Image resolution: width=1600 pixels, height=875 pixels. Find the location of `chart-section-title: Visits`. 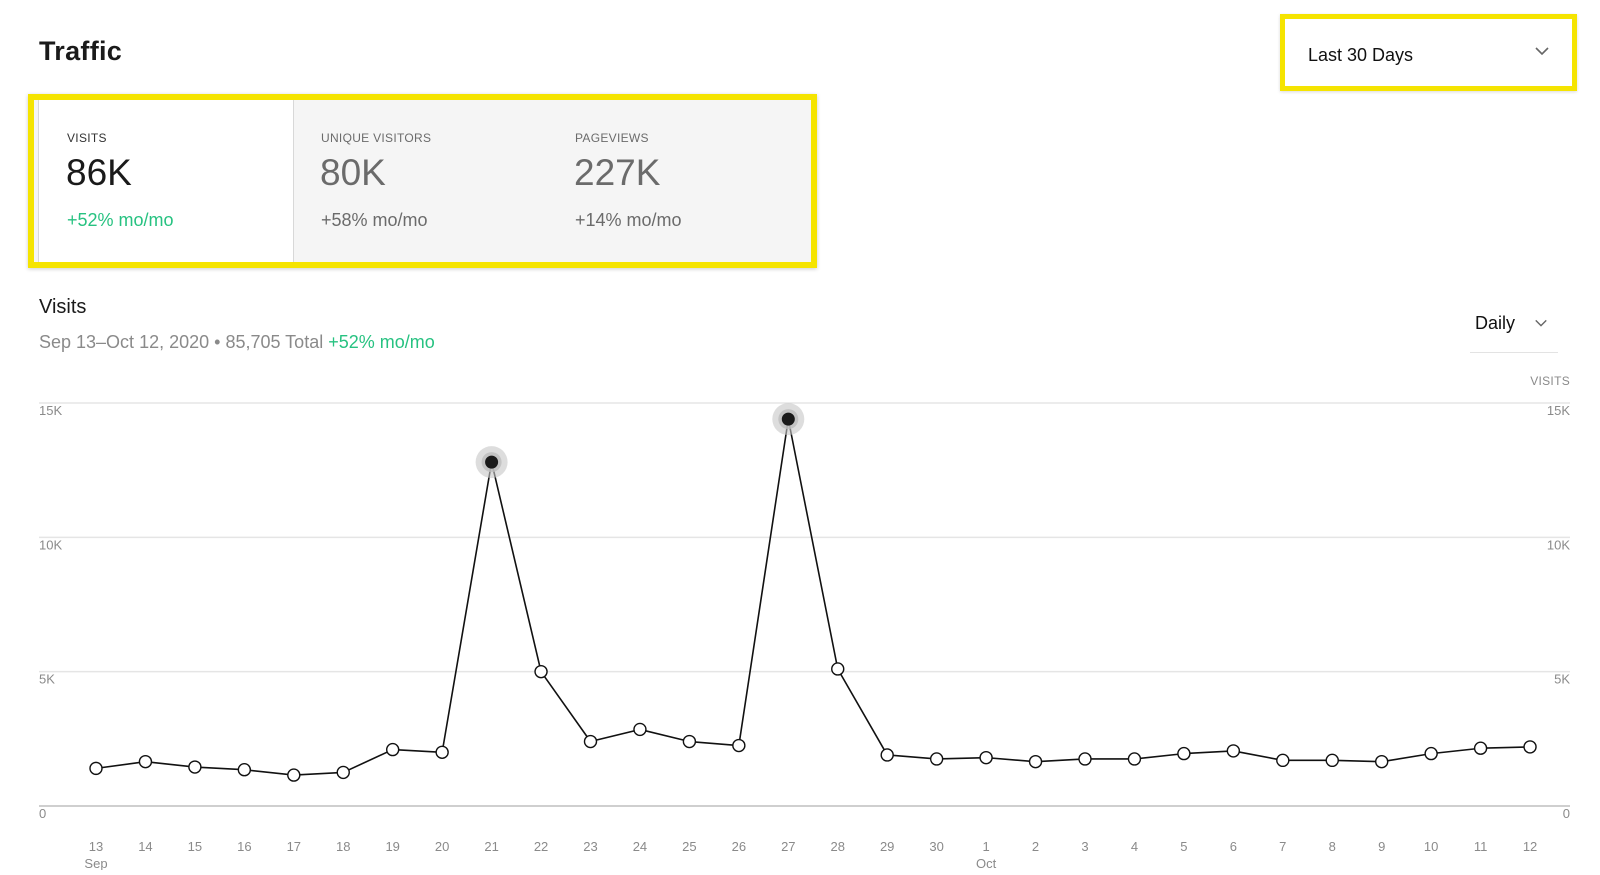

chart-section-title: Visits is located at coordinates (63, 307).